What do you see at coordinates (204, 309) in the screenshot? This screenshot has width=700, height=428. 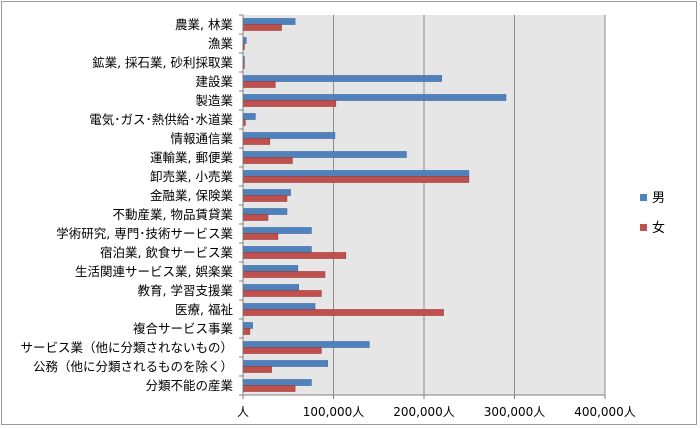 I see `category-label: 医療, 福祉` at bounding box center [204, 309].